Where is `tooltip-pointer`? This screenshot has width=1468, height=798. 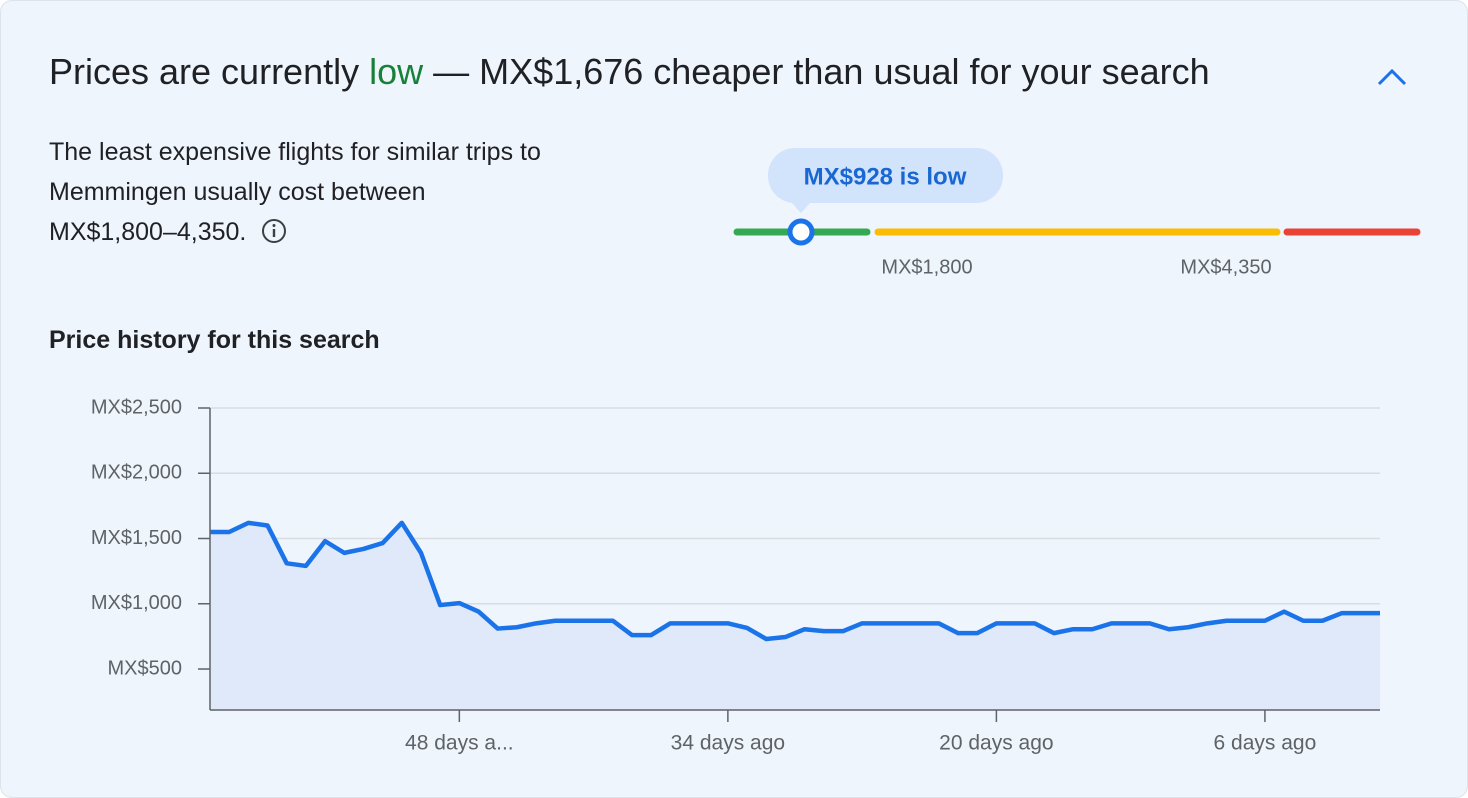 tooltip-pointer is located at coordinates (801, 208).